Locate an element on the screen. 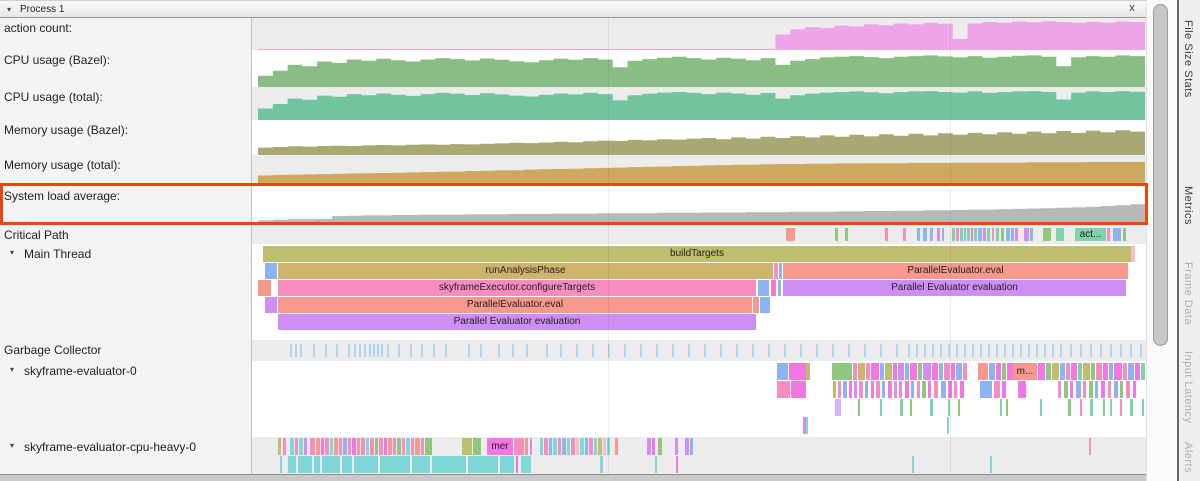 The width and height of the screenshot is (1200, 481). trace-slice-skyframeexecutor-configuretargets: skyframeExecutor.configureTargets is located at coordinates (517, 288).